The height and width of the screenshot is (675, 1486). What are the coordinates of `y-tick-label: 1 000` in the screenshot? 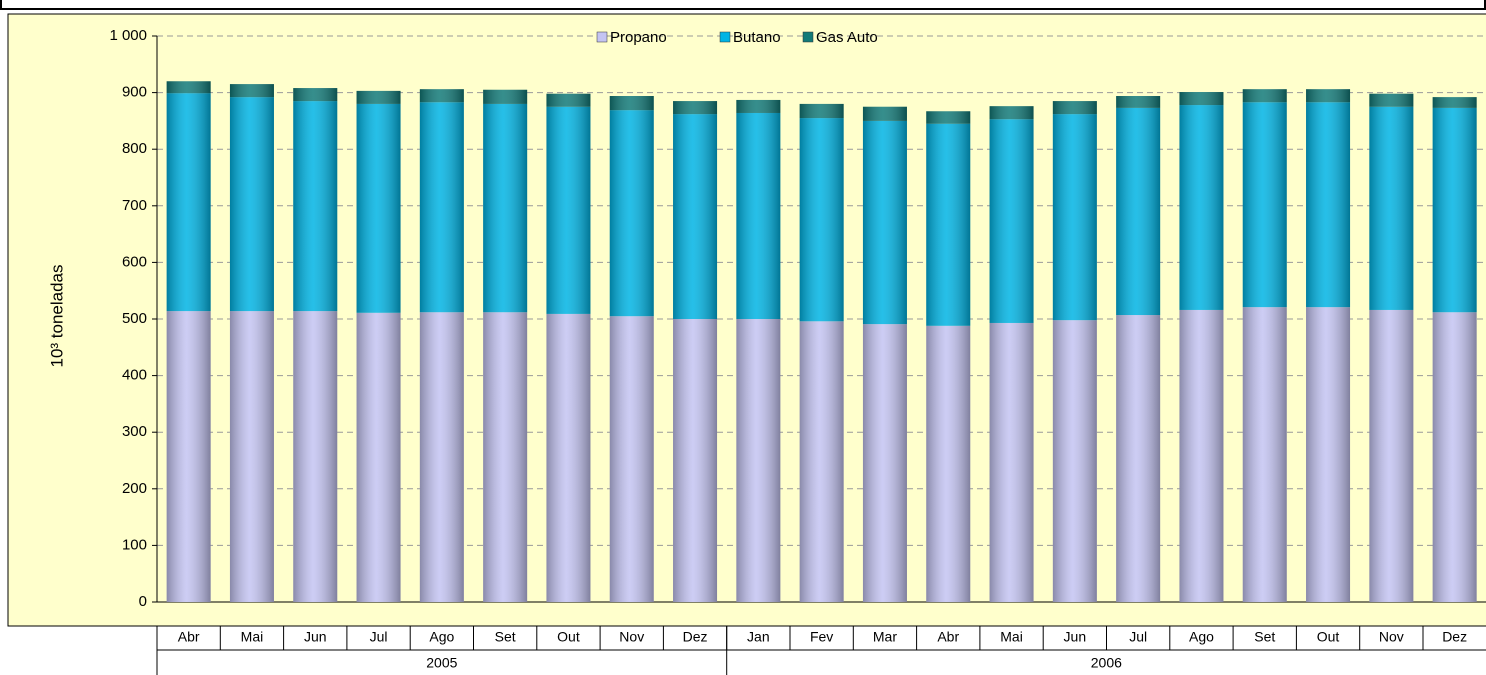 It's located at (128, 35).